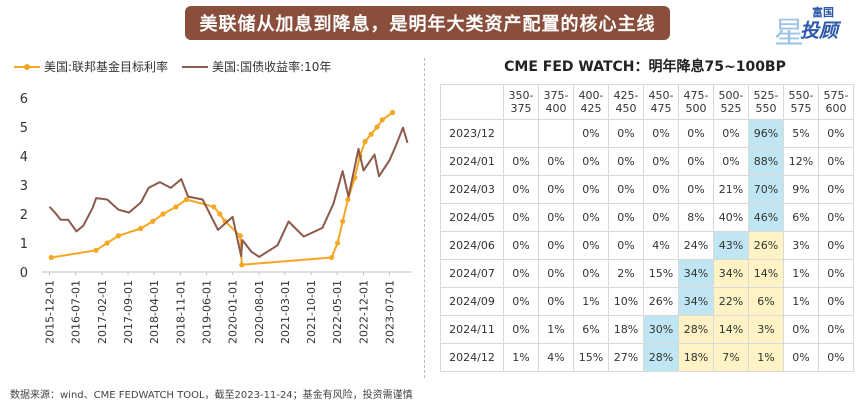 The width and height of the screenshot is (864, 408). I want to click on row-date-label: 2024/01, so click(472, 161).